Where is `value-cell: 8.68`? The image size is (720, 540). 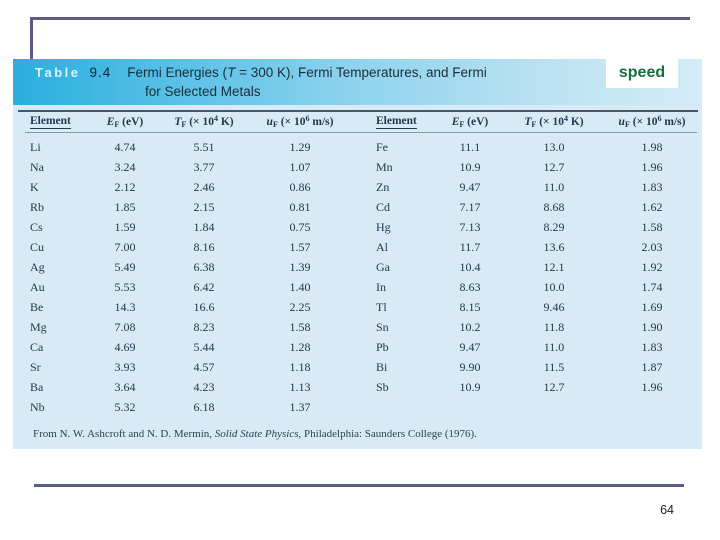
value-cell: 8.68 is located at coordinates (554, 206).